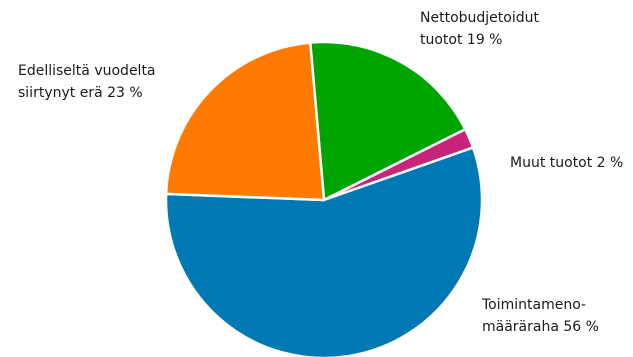  Describe the element at coordinates (87, 82) in the screenshot. I see `slice-label-3: Edelliseltä vuodelta siirtynyt erä 23 %` at that location.